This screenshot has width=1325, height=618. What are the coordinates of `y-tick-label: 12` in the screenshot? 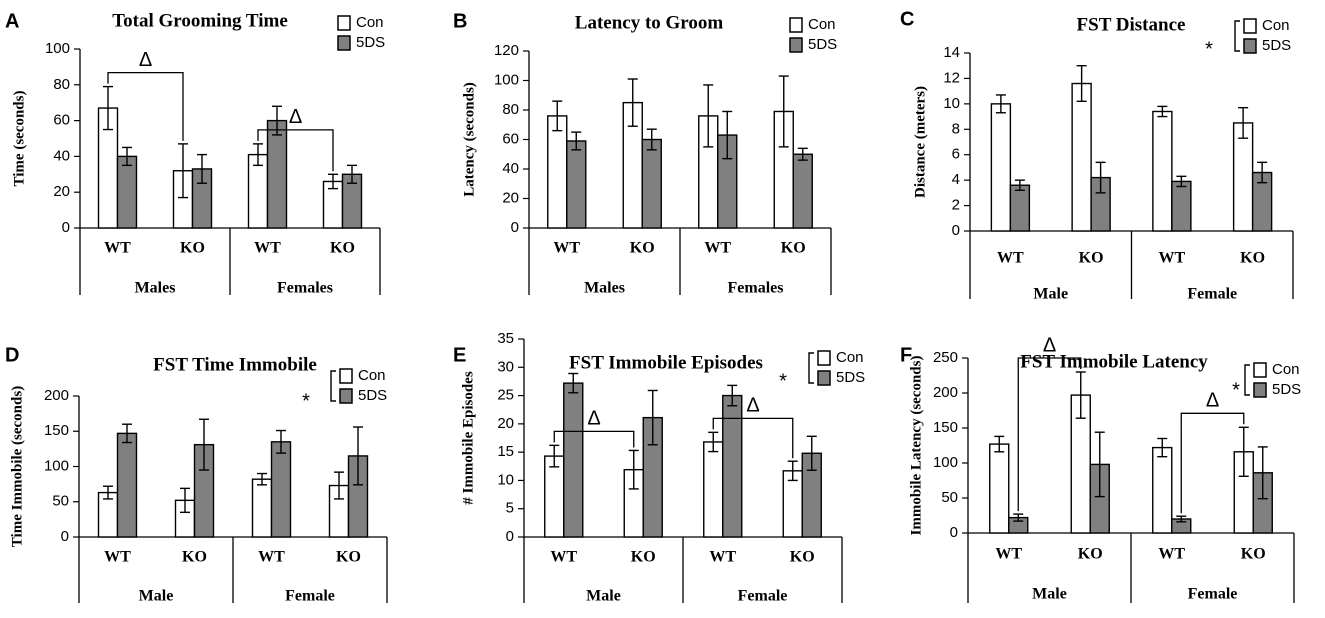 It's located at (951, 77).